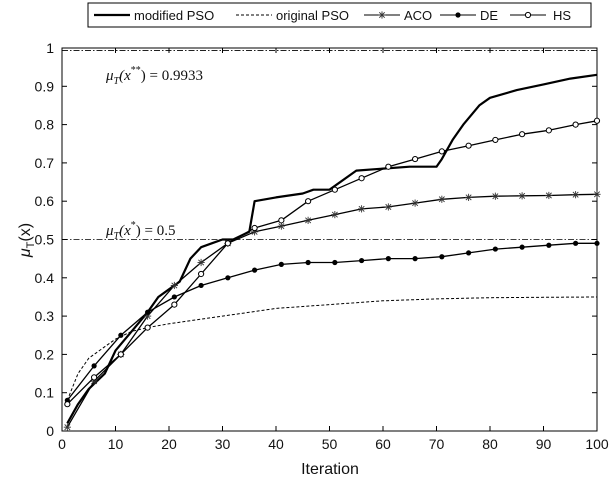 The image size is (610, 480). Describe the element at coordinates (154, 76) in the screenshot. I see `annotation-upper: μT(x**) = 0.9933` at that location.